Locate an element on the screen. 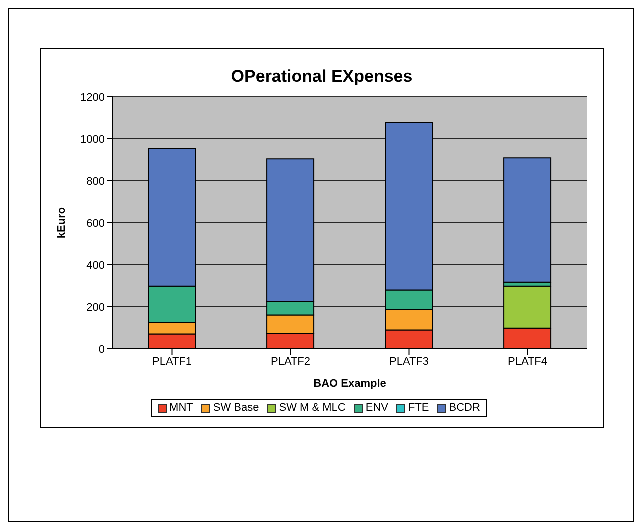 This screenshot has width=644, height=530. y-tick-label: 200 is located at coordinates (95, 308).